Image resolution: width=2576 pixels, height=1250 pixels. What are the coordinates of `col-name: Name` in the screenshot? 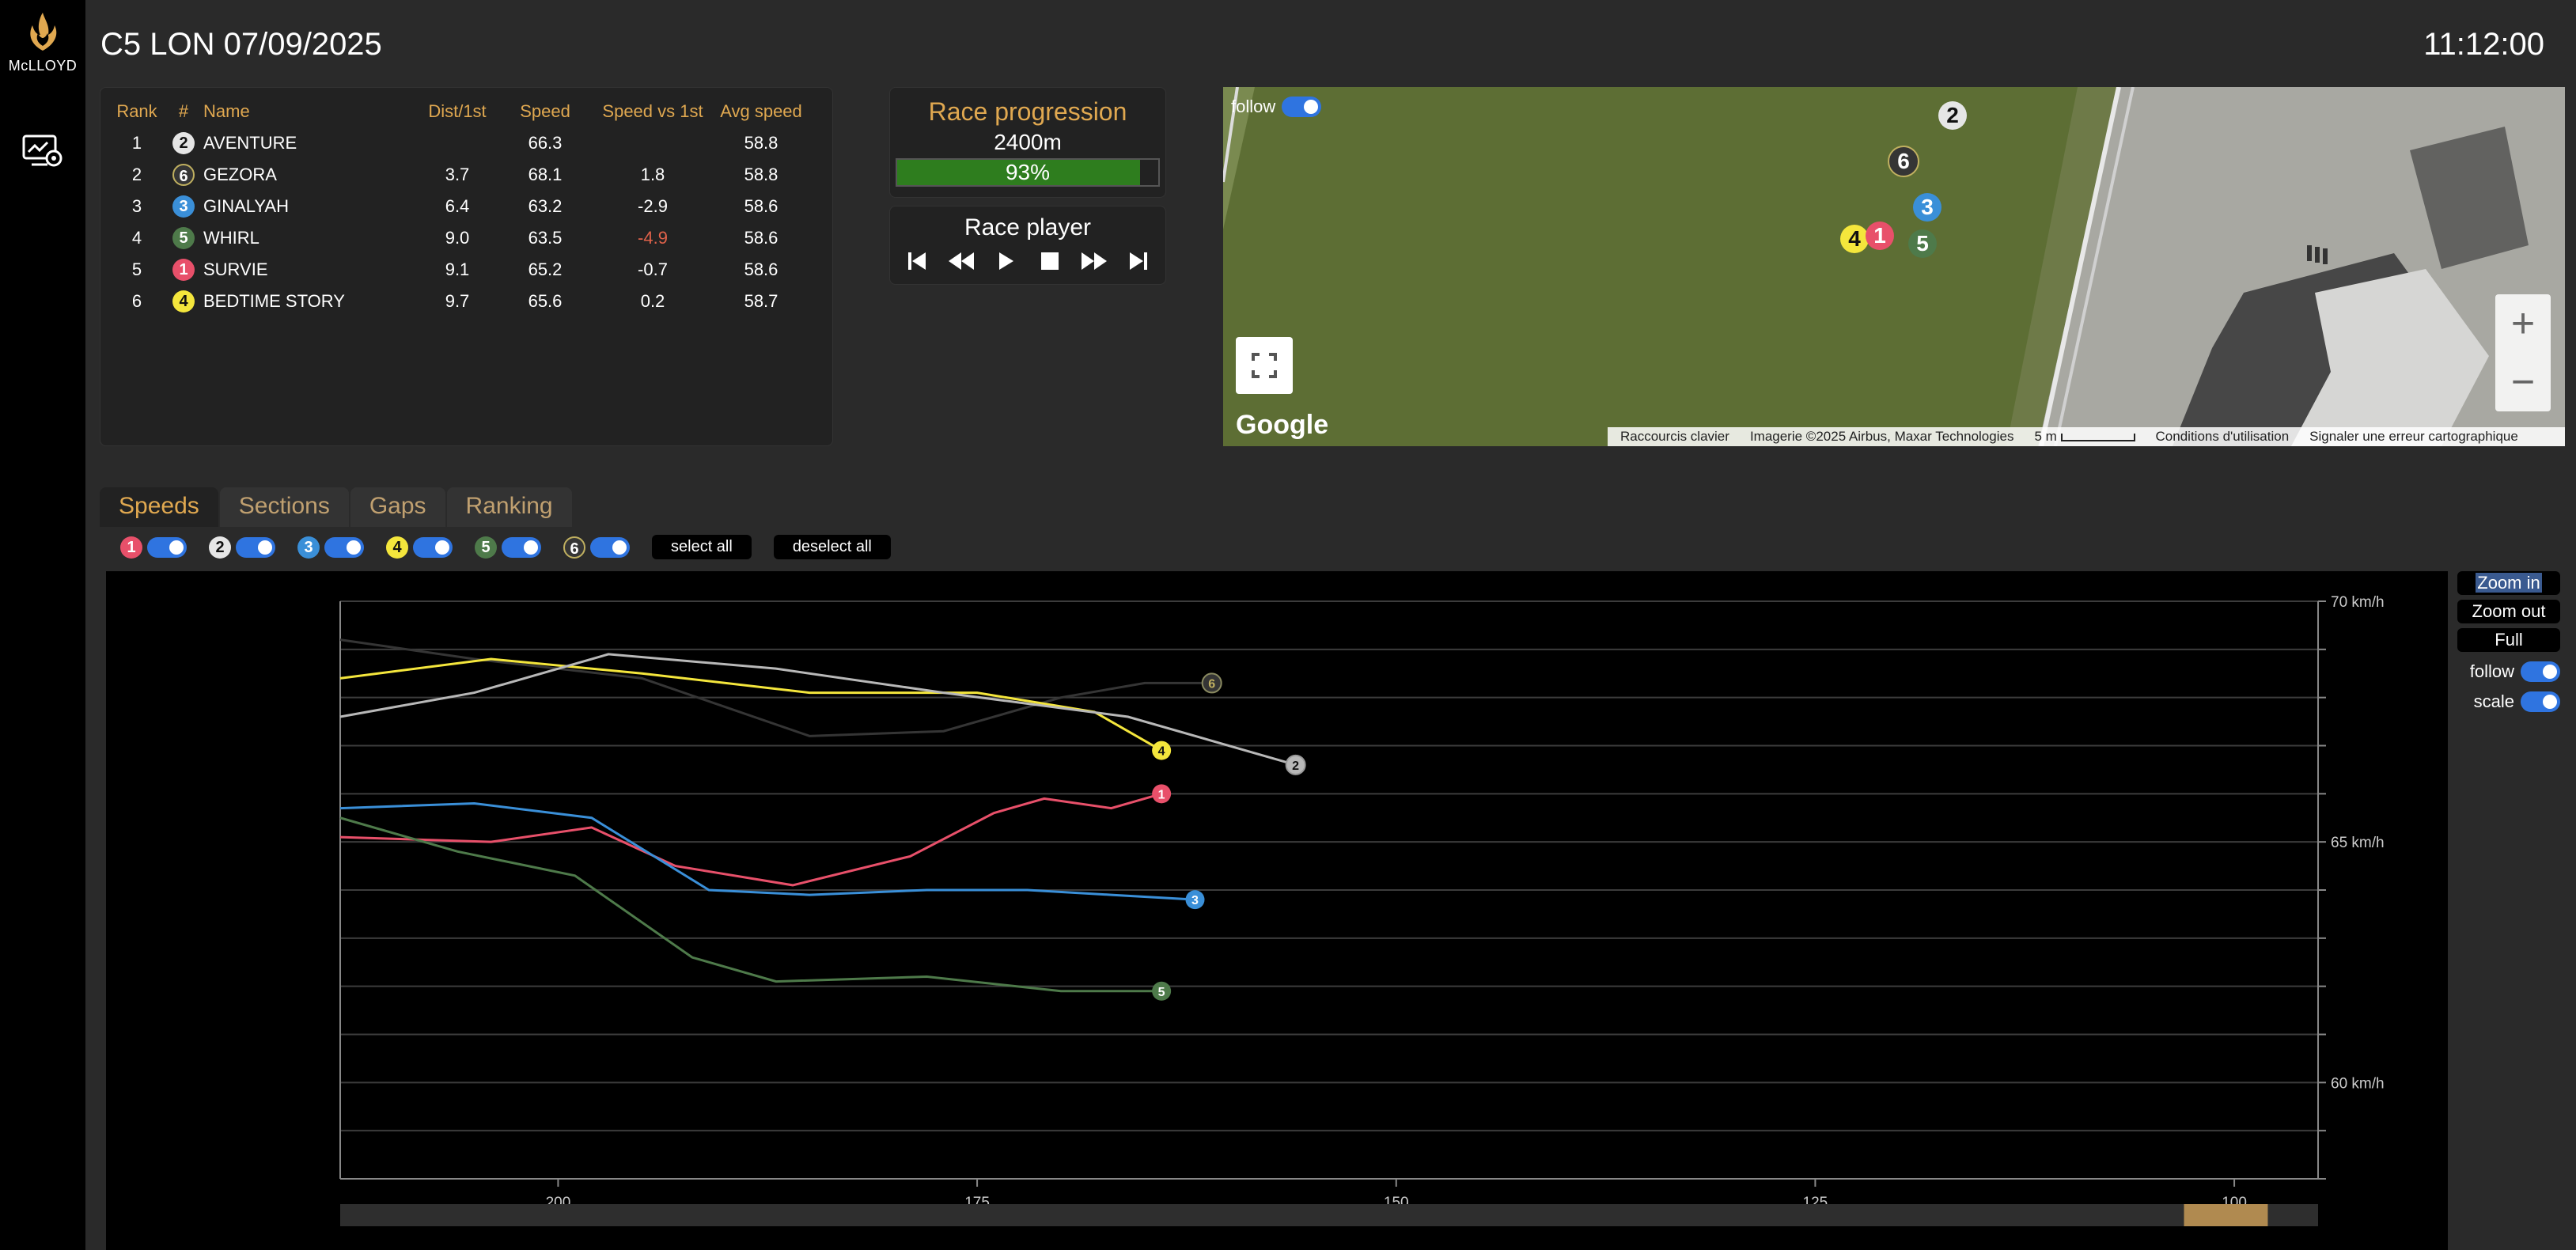 It's located at (226, 111).